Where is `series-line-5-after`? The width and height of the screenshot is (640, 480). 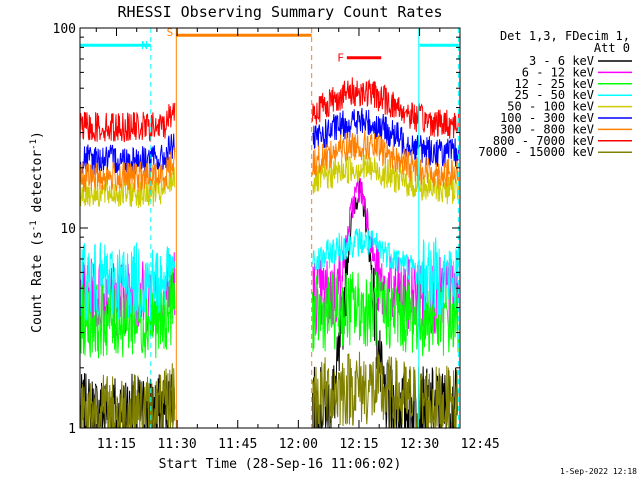 series-line-5-after is located at coordinates (385, 137).